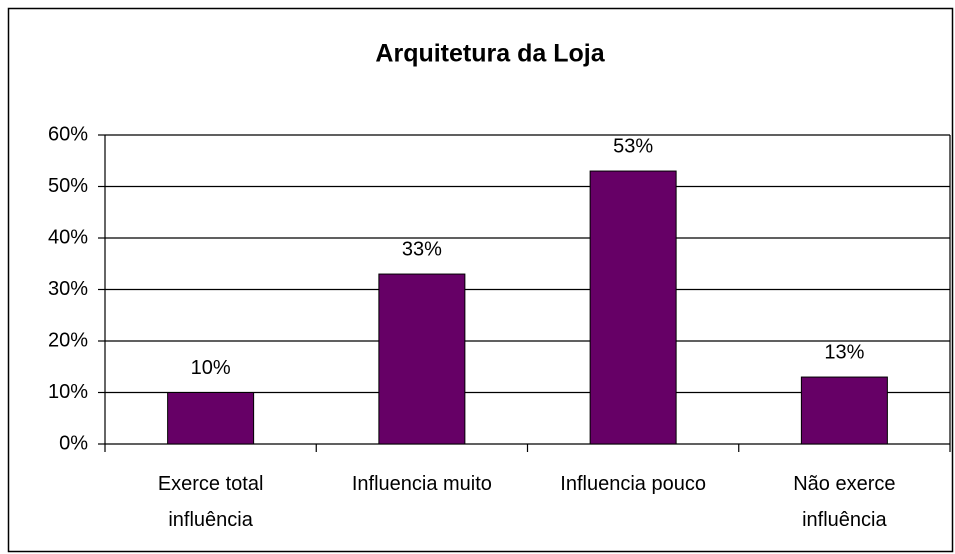 Image resolution: width=955 pixels, height=554 pixels. I want to click on value-label: 10%, so click(211, 368).